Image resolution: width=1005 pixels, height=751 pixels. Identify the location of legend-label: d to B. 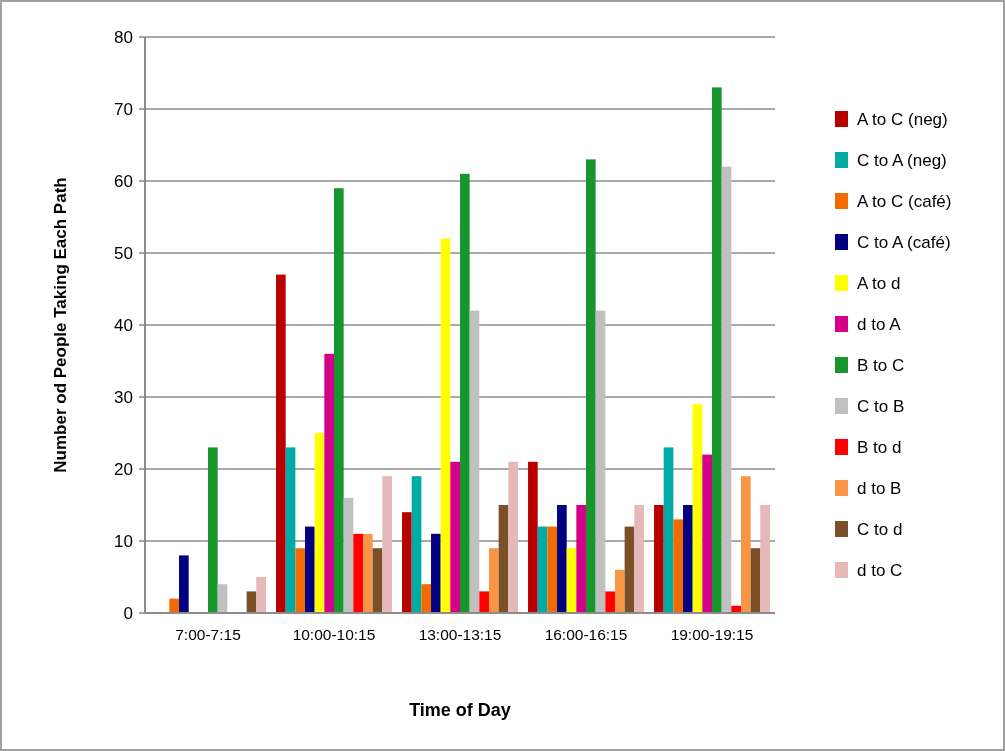
(879, 488).